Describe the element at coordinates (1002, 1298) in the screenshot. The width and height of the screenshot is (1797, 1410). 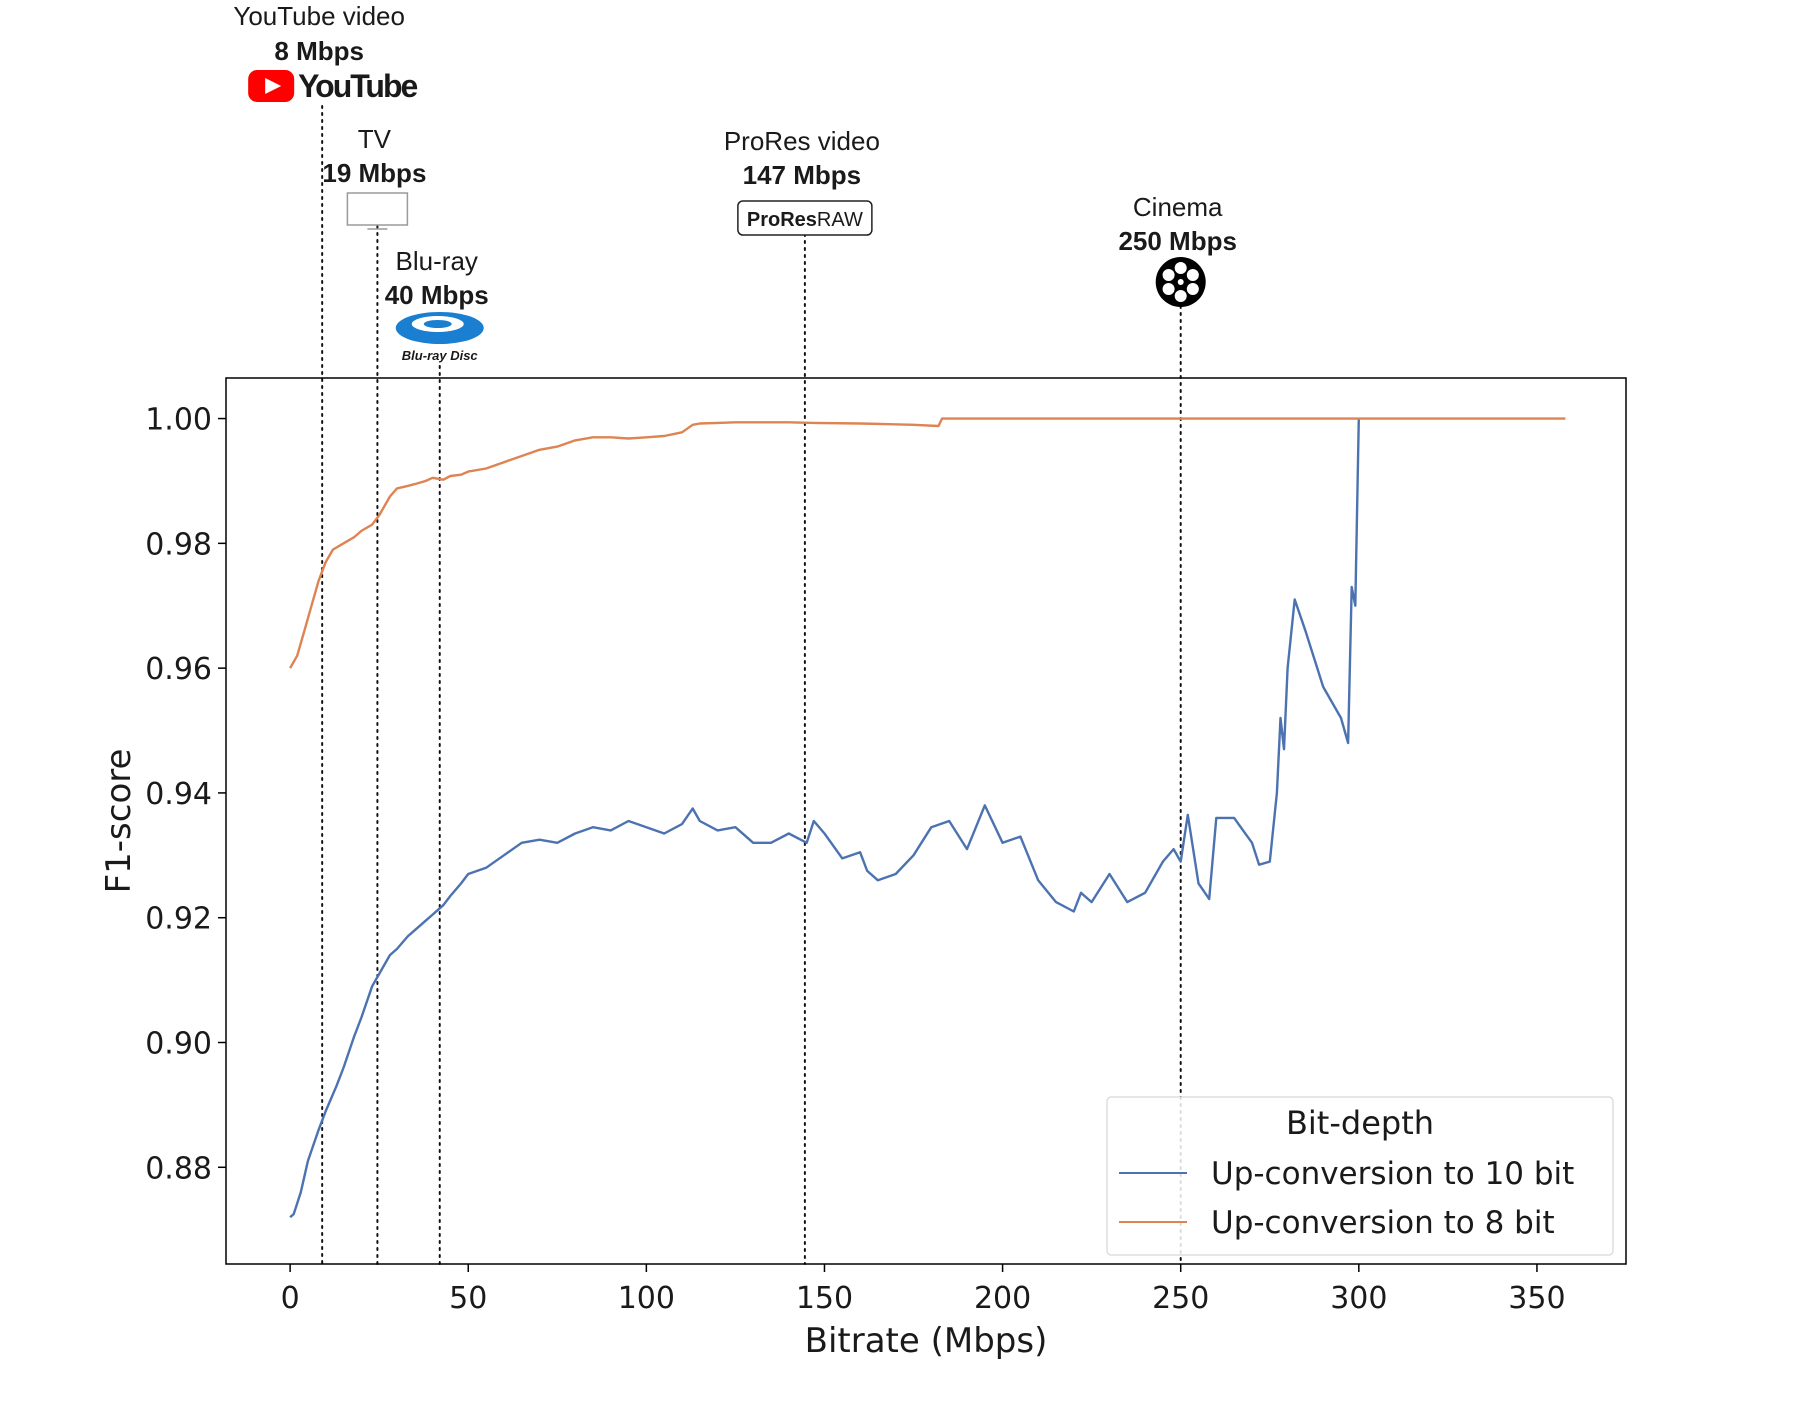
I see `x-tick-label: 200` at that location.